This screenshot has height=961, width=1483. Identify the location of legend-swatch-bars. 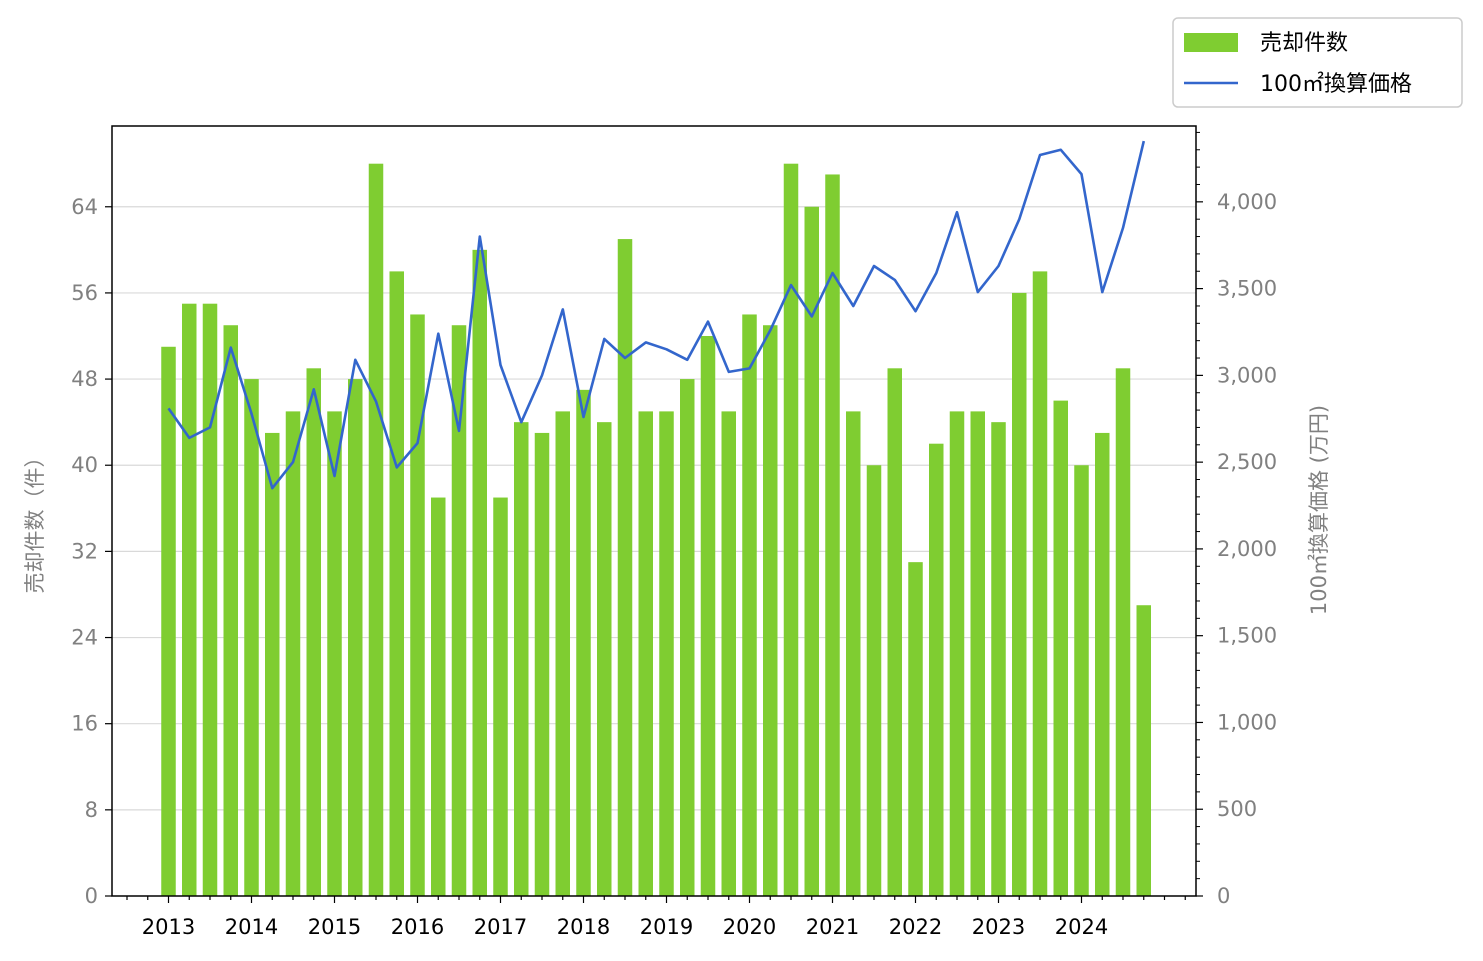
(1211, 42).